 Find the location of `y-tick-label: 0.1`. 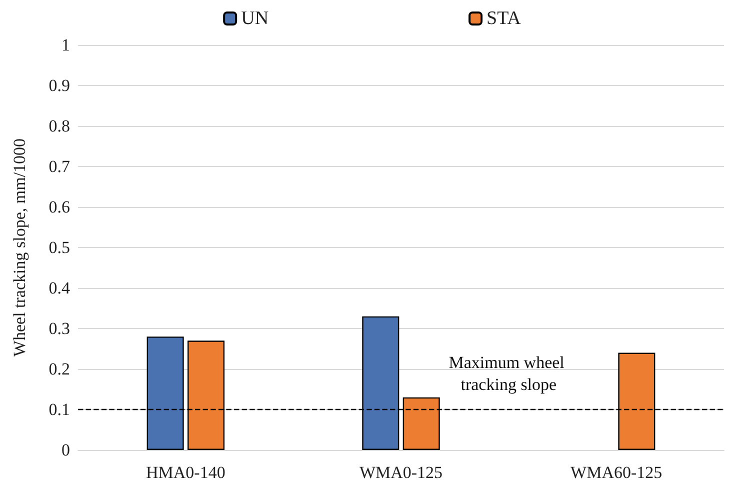

y-tick-label: 0.1 is located at coordinates (59, 409).